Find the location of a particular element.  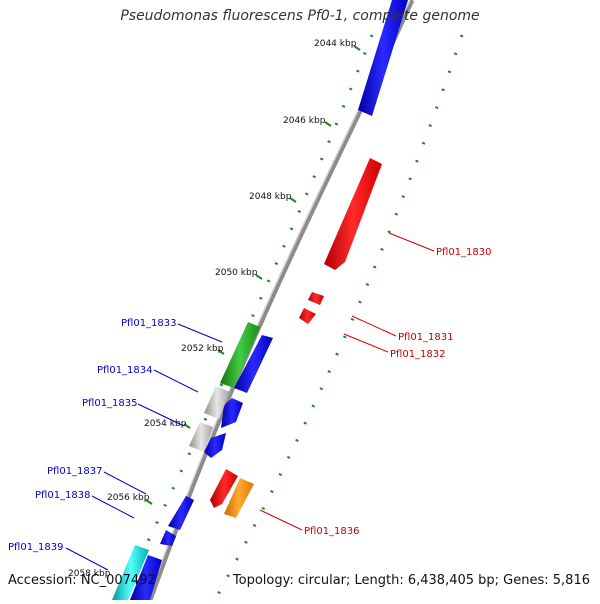

accession-text: Accession: NC_007492 is located at coordinates (82, 580).